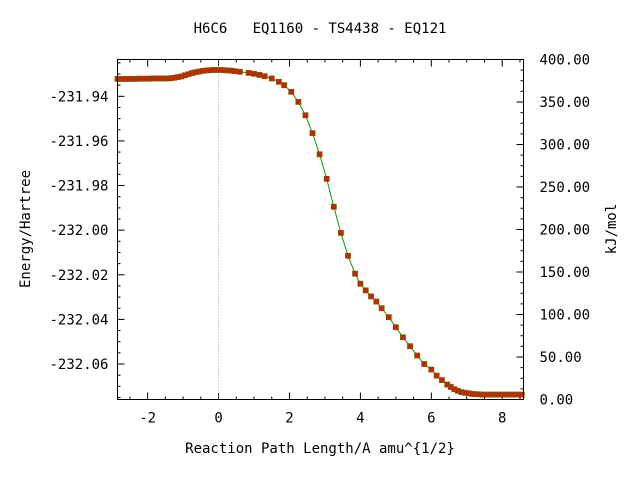 Image resolution: width=640 pixels, height=480 pixels. I want to click on y-tick-label: -232.06, so click(78, 365).